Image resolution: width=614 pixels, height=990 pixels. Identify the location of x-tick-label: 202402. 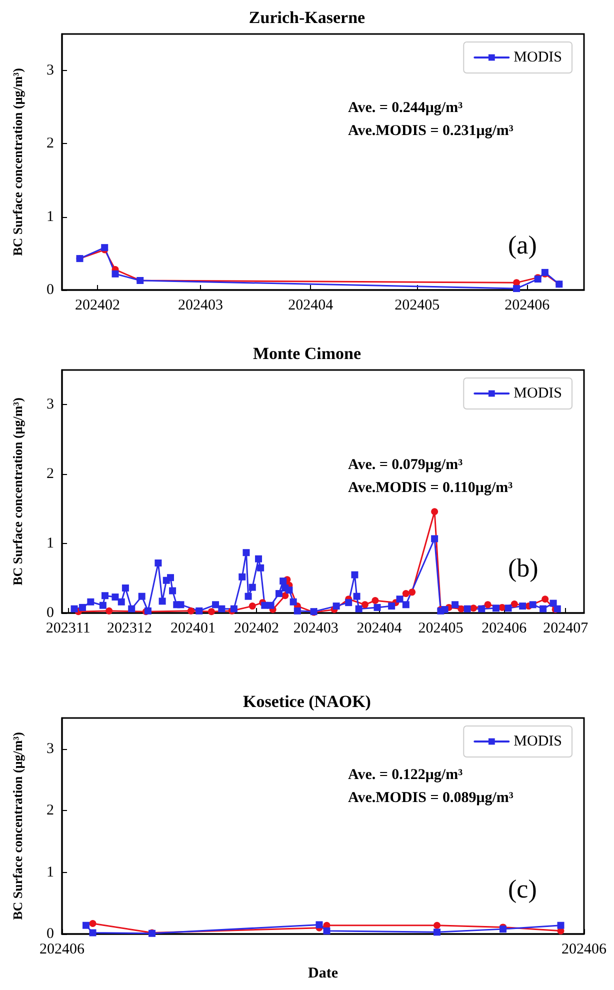
(256, 628).